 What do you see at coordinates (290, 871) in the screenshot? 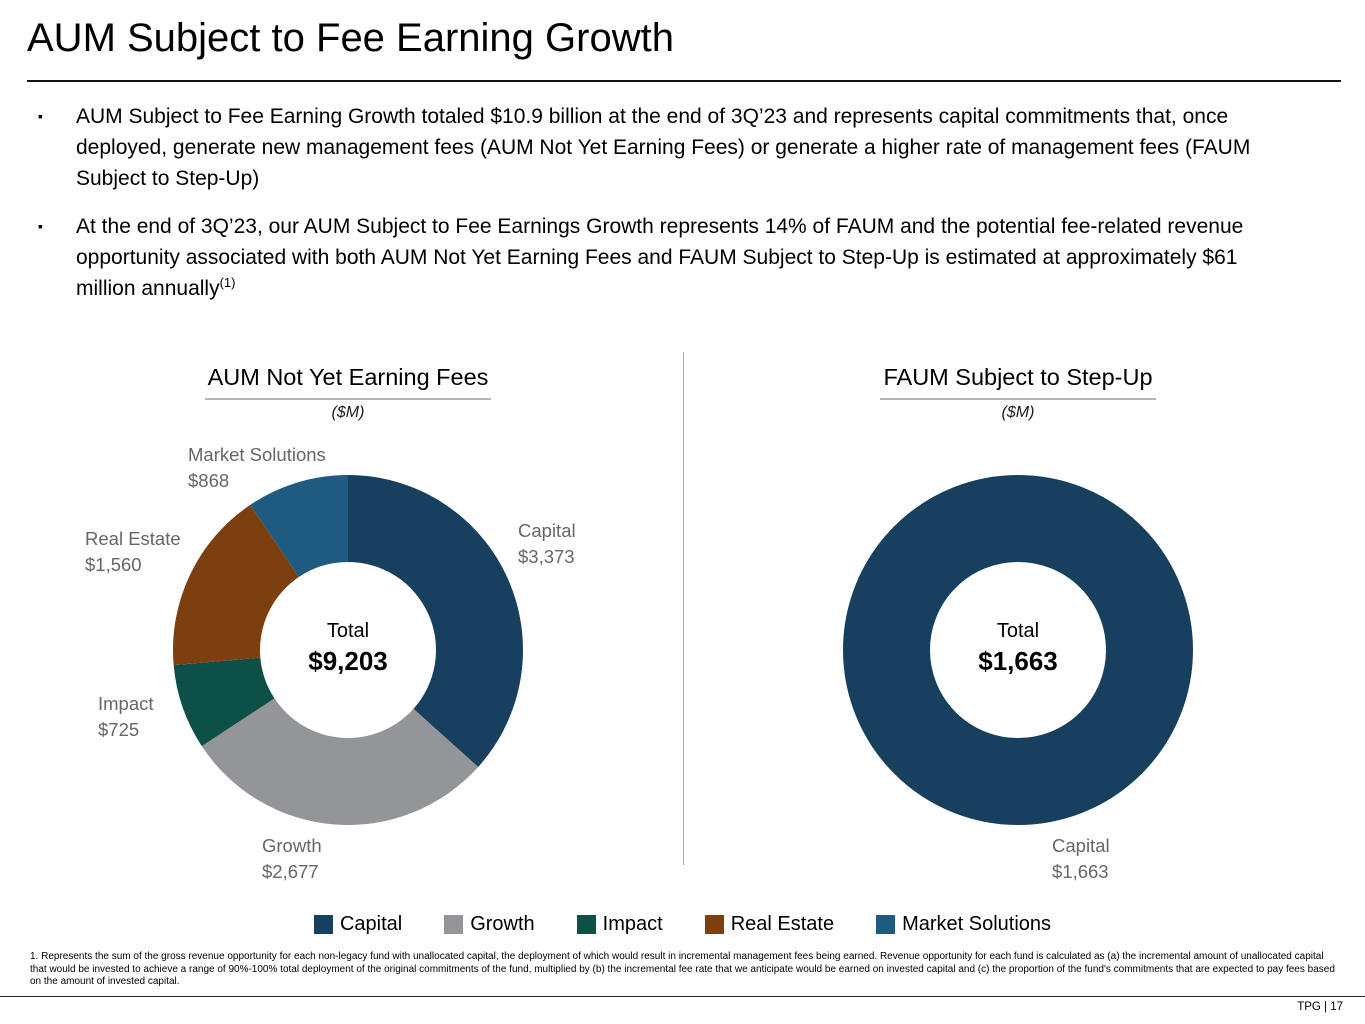
I see `slice-value: $2,677` at bounding box center [290, 871].